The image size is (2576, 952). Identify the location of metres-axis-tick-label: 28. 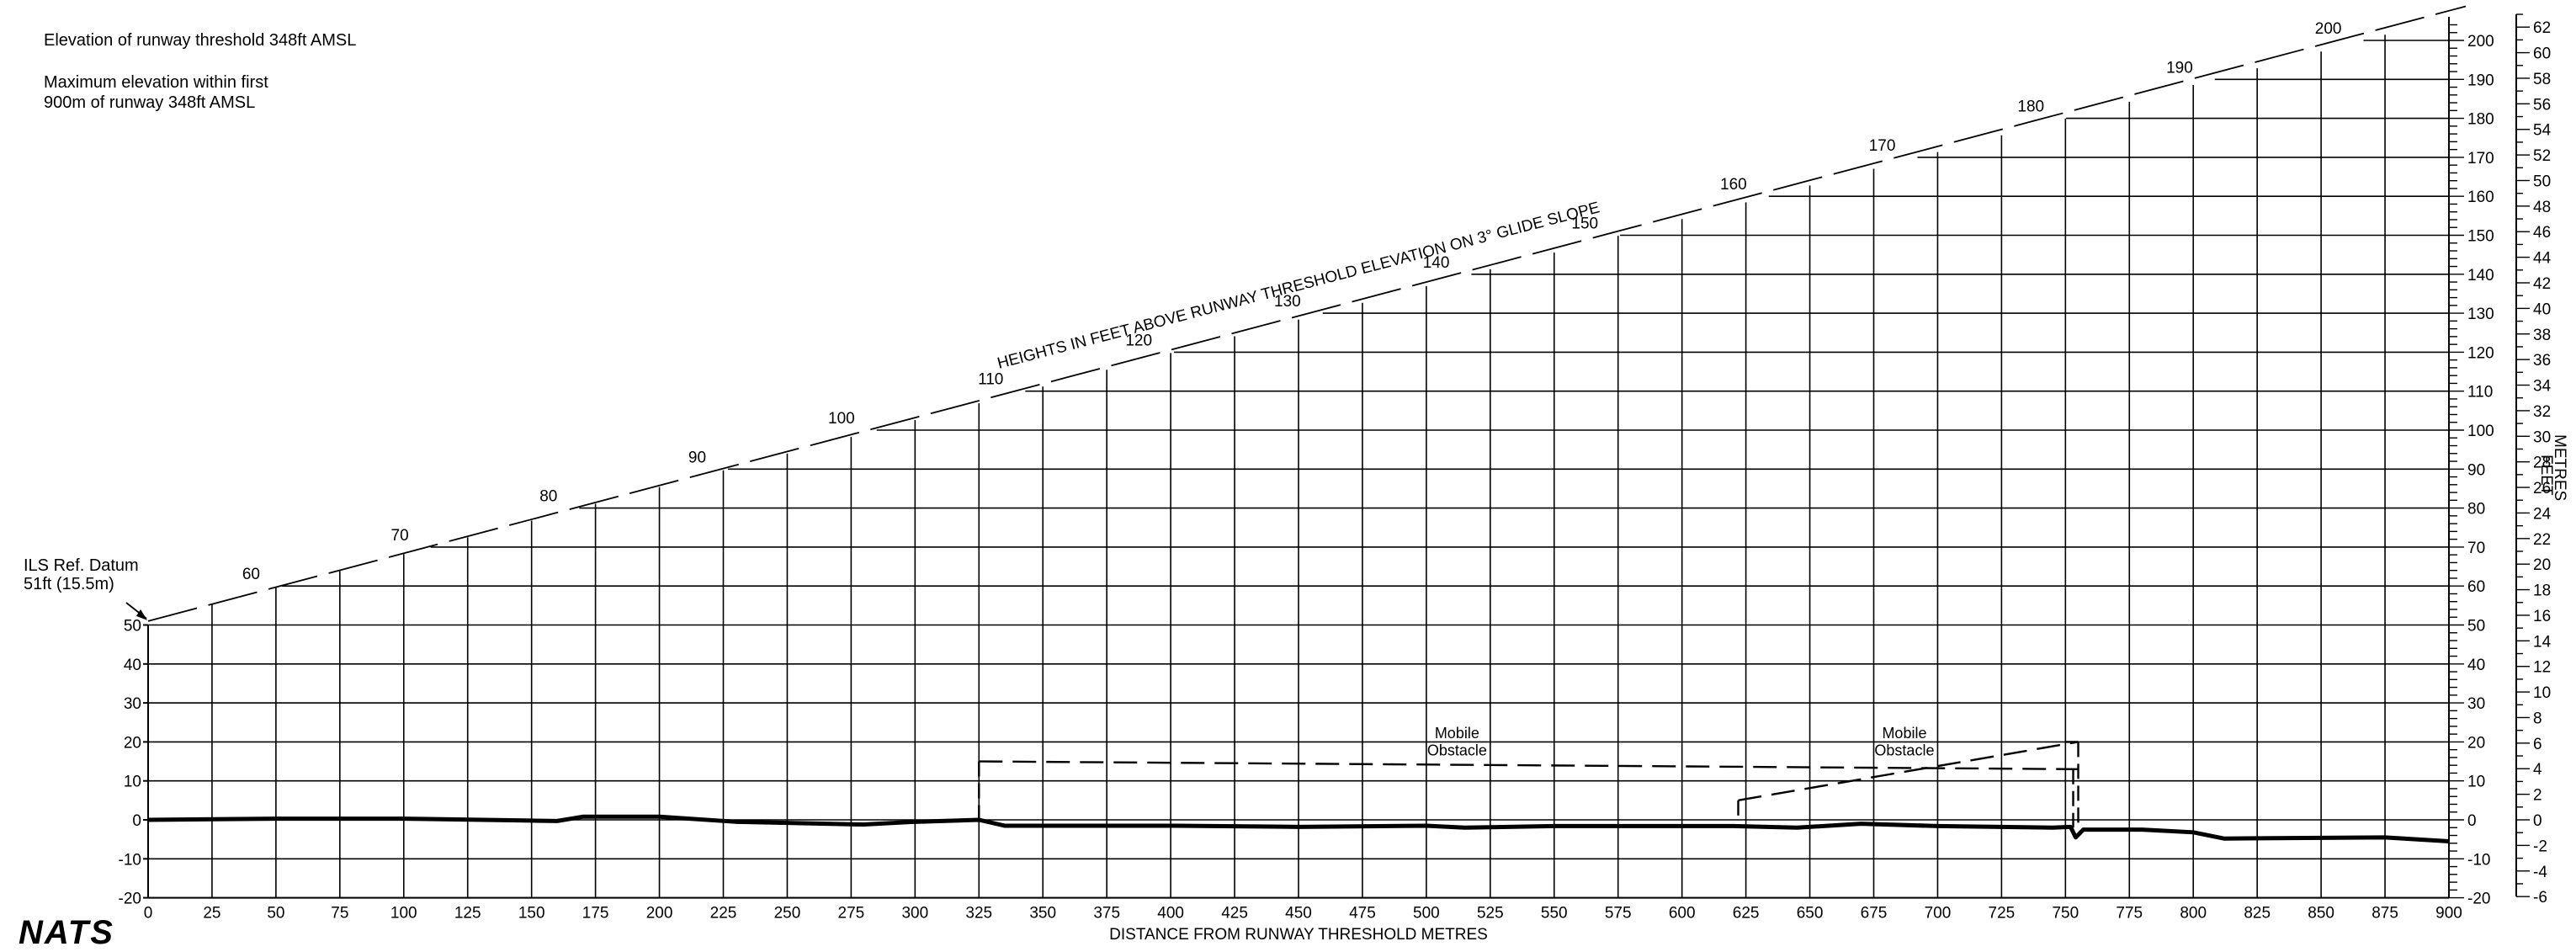
(2542, 463).